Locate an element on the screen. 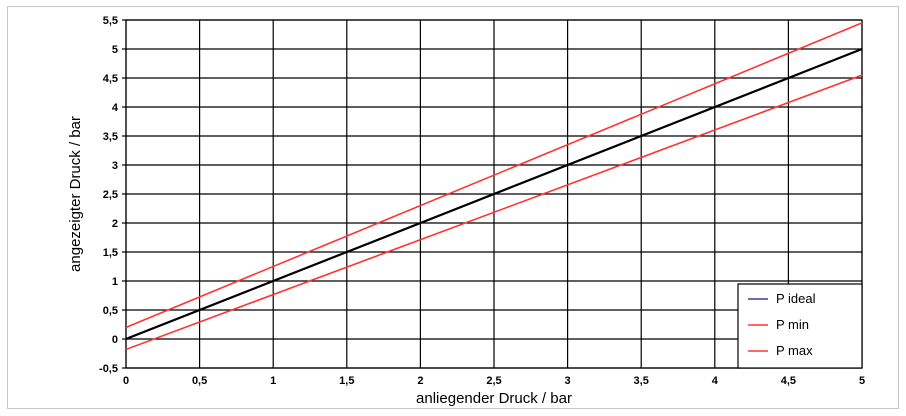  legend-box is located at coordinates (800, 326).